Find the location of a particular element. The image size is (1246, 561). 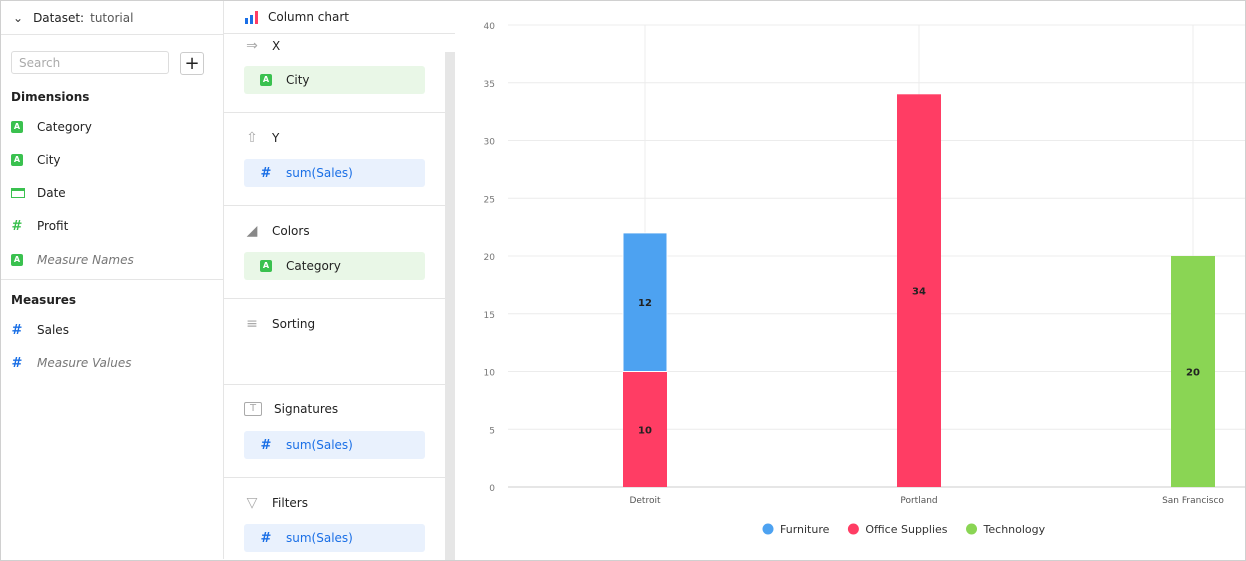

slot-title: Y is located at coordinates (276, 138).